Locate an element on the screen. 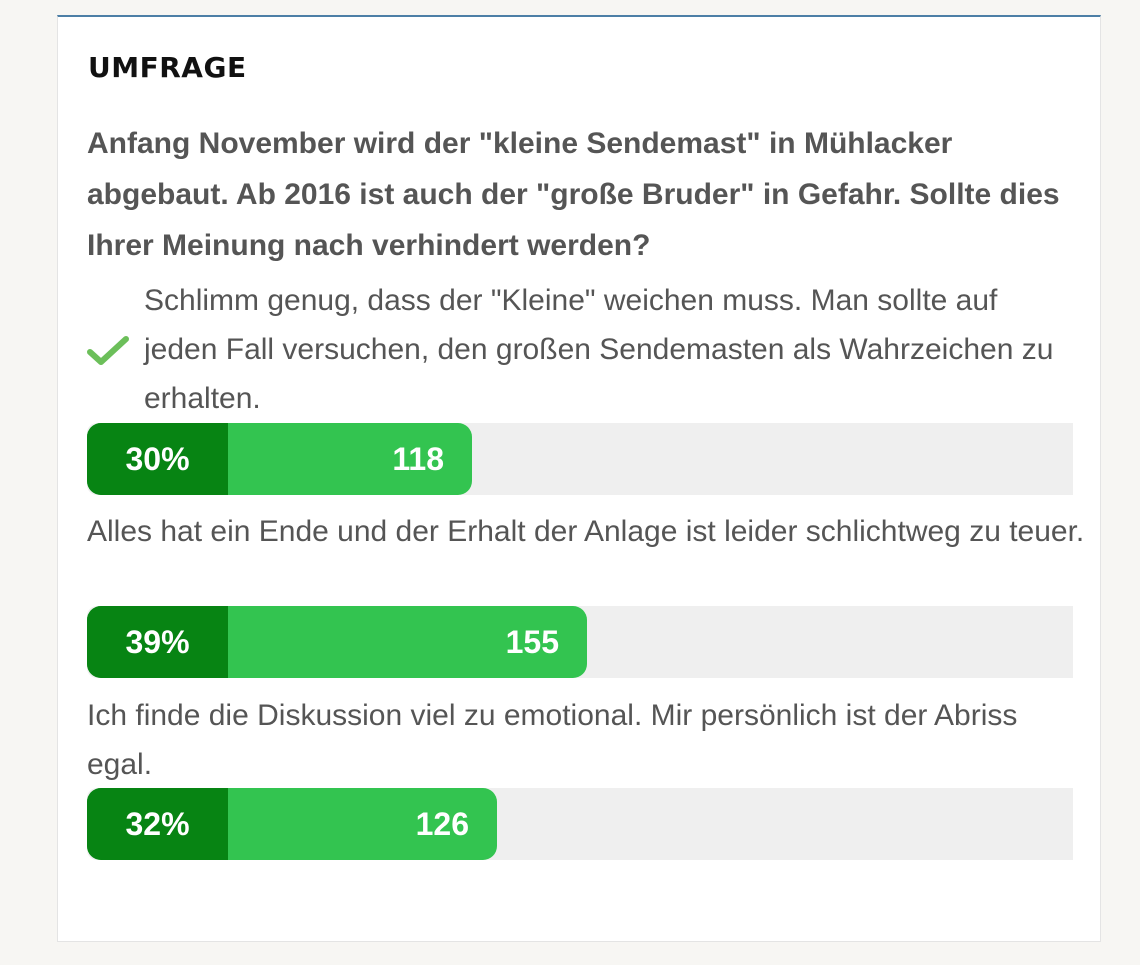 Image resolution: width=1140 pixels, height=965 pixels. result-bar-fill-1: 30% 118 is located at coordinates (279, 459).